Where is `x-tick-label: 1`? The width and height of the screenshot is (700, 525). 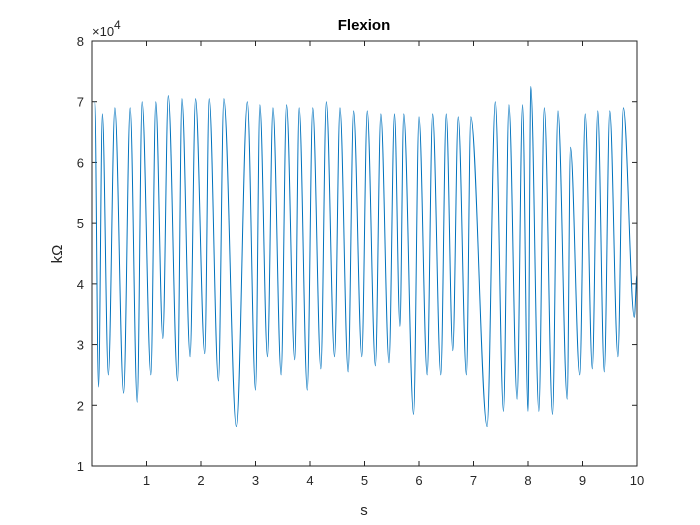 x-tick-label: 1 is located at coordinates (146, 480).